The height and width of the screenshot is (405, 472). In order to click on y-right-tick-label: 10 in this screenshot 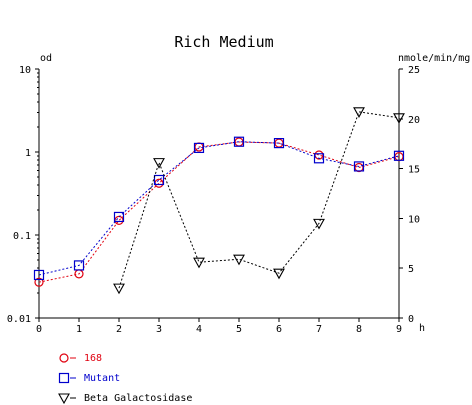, I will do `click(414, 219)`.